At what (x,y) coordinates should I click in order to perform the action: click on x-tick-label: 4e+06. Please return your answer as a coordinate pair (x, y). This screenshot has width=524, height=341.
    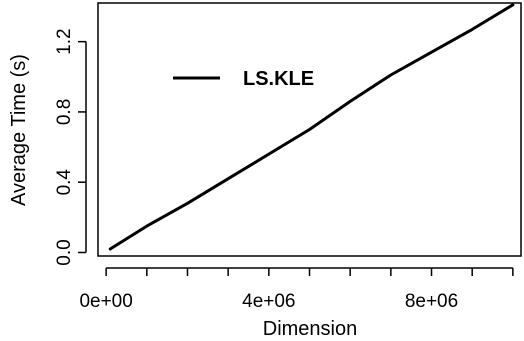
    Looking at the image, I should click on (268, 301).